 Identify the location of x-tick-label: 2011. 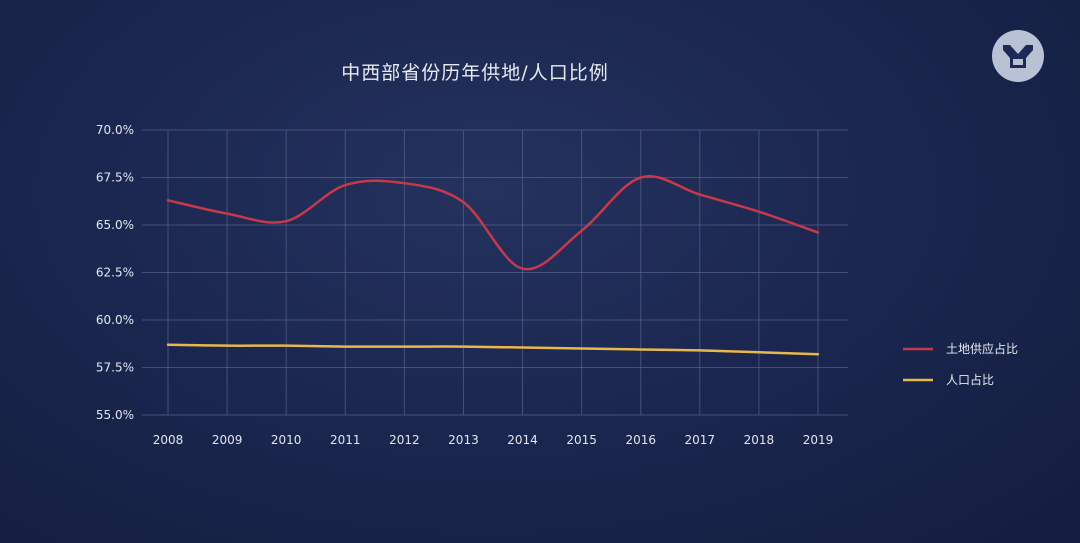
(345, 440).